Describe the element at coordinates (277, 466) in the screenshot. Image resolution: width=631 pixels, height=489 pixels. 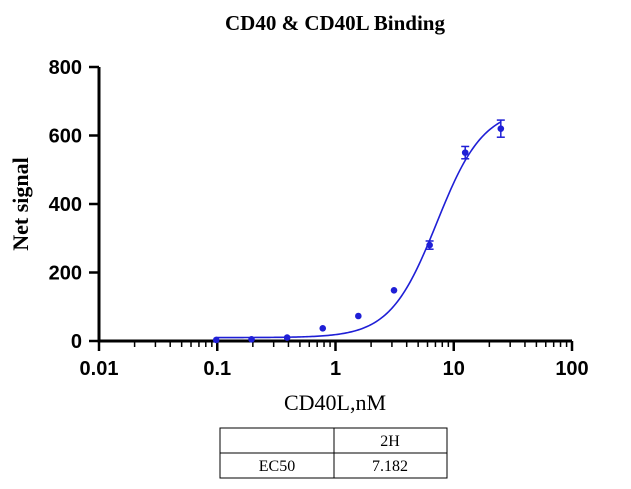
I see `table-cell-ec50-label: EC50` at that location.